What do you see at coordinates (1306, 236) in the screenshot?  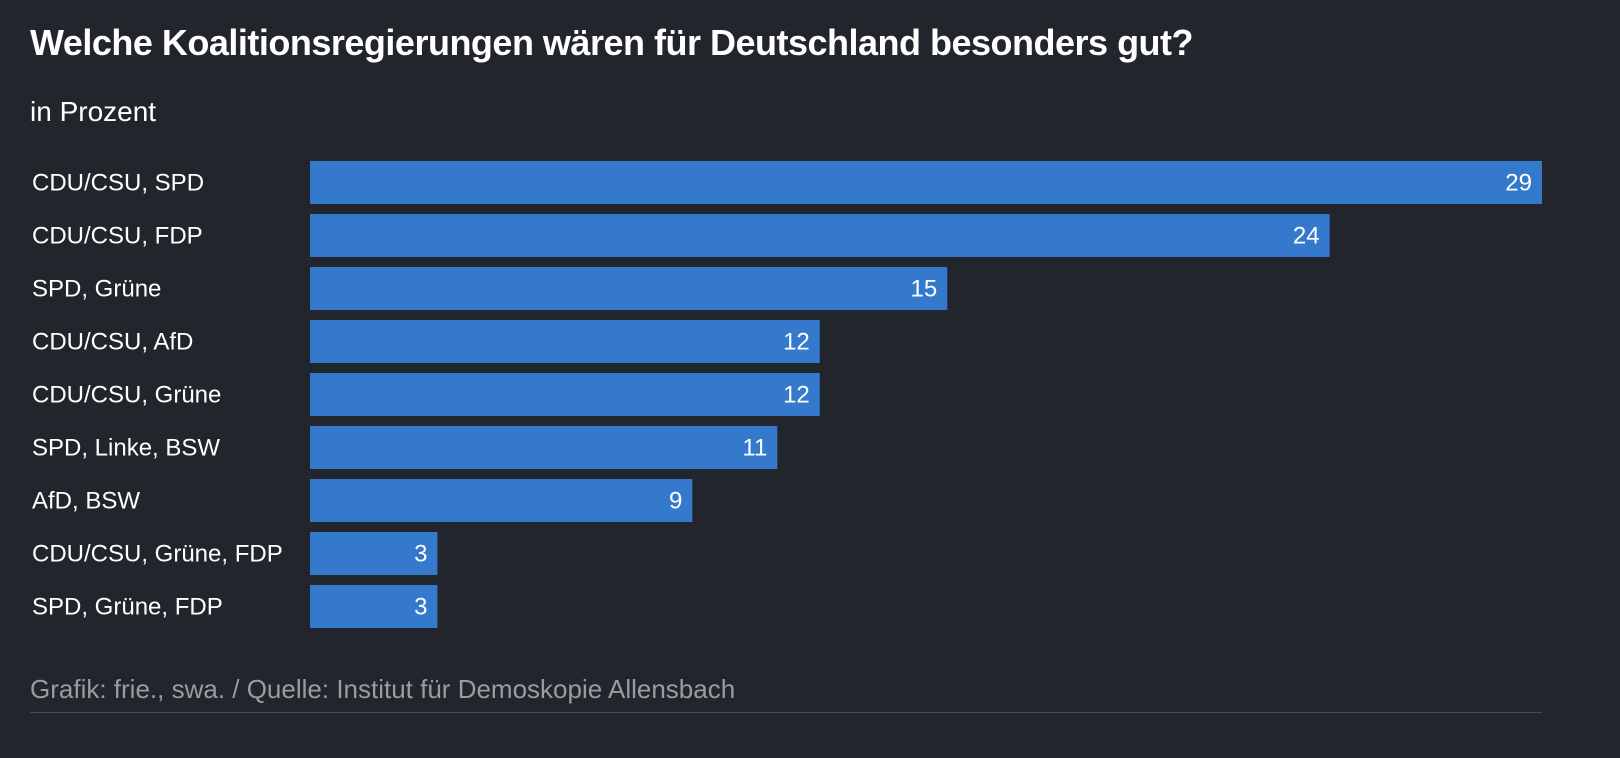 I see `bar-value-label: 24` at bounding box center [1306, 236].